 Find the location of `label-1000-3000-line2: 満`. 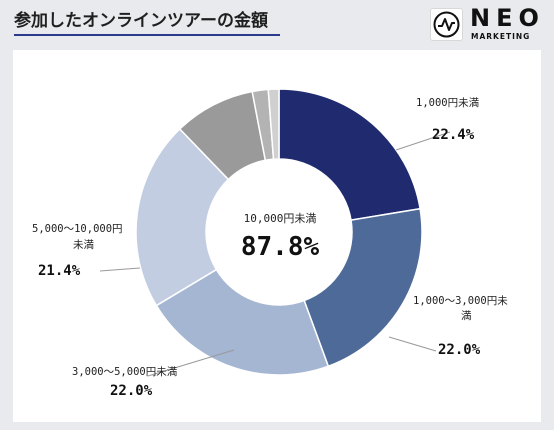

label-1000-3000-line2: 満 is located at coordinates (466, 316).